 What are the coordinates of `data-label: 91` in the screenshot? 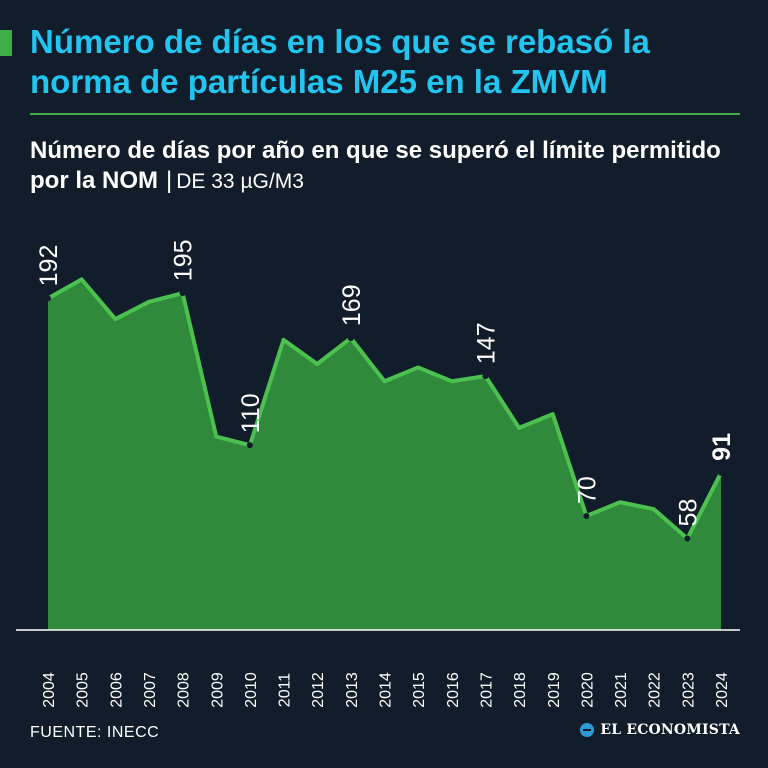 It's located at (722, 447).